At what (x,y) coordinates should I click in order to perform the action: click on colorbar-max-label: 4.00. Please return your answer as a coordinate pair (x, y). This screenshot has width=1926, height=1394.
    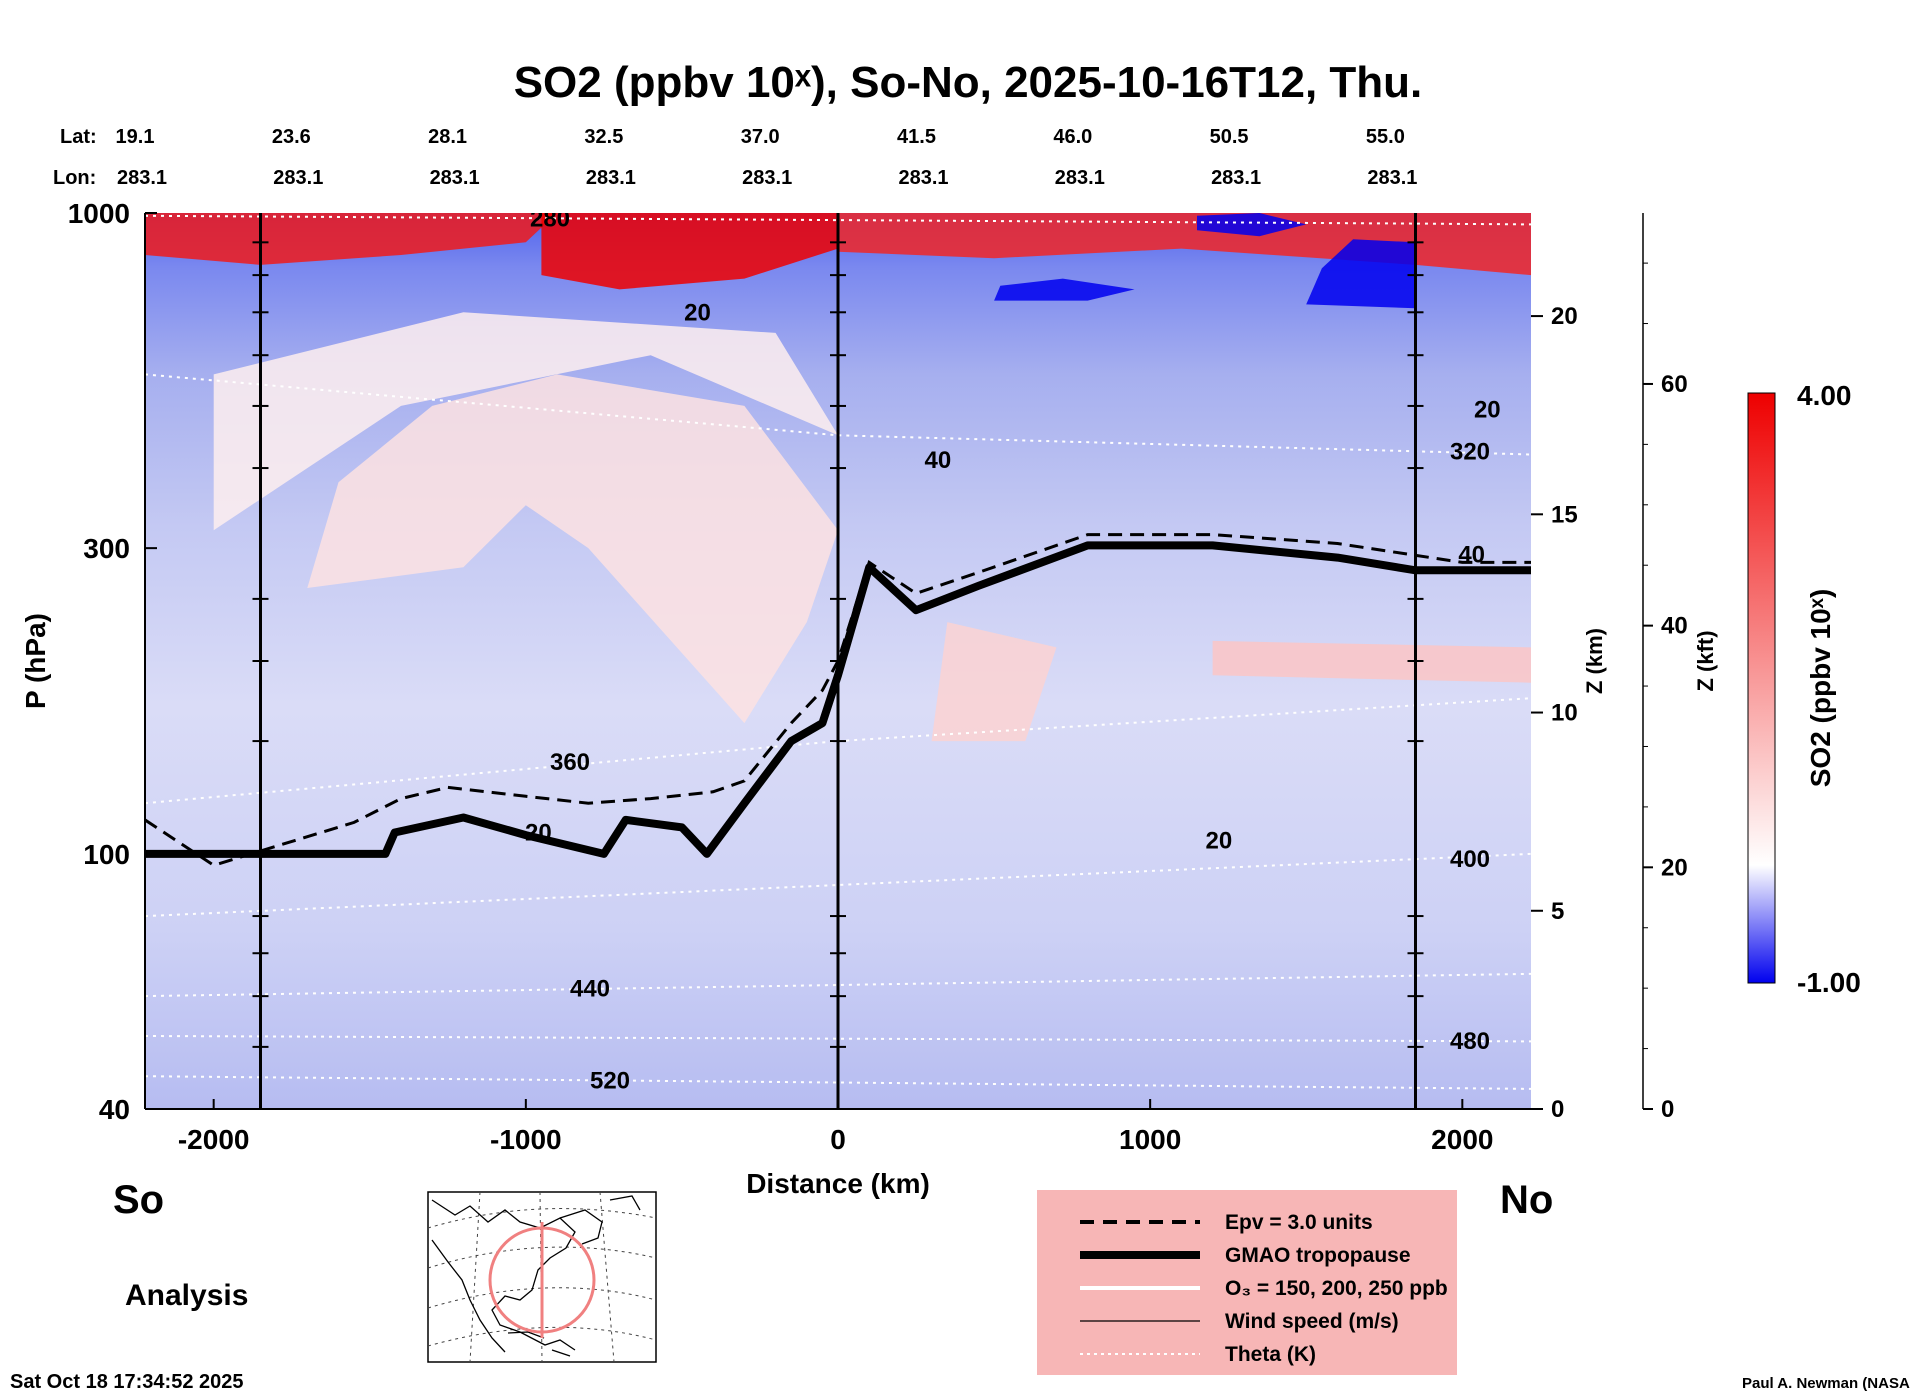
    Looking at the image, I should click on (1824, 395).